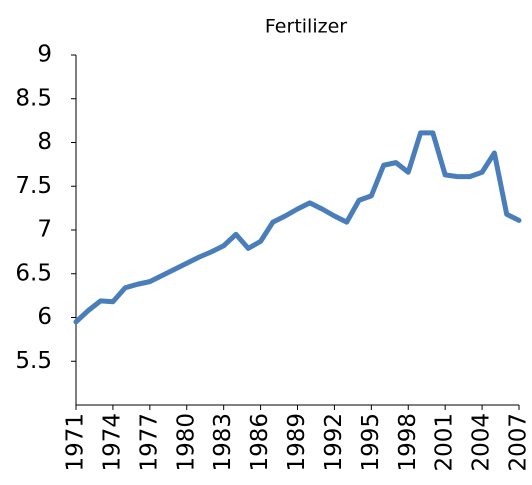 Image resolution: width=532 pixels, height=485 pixels. I want to click on chart-title: Fertilizer, so click(306, 27).